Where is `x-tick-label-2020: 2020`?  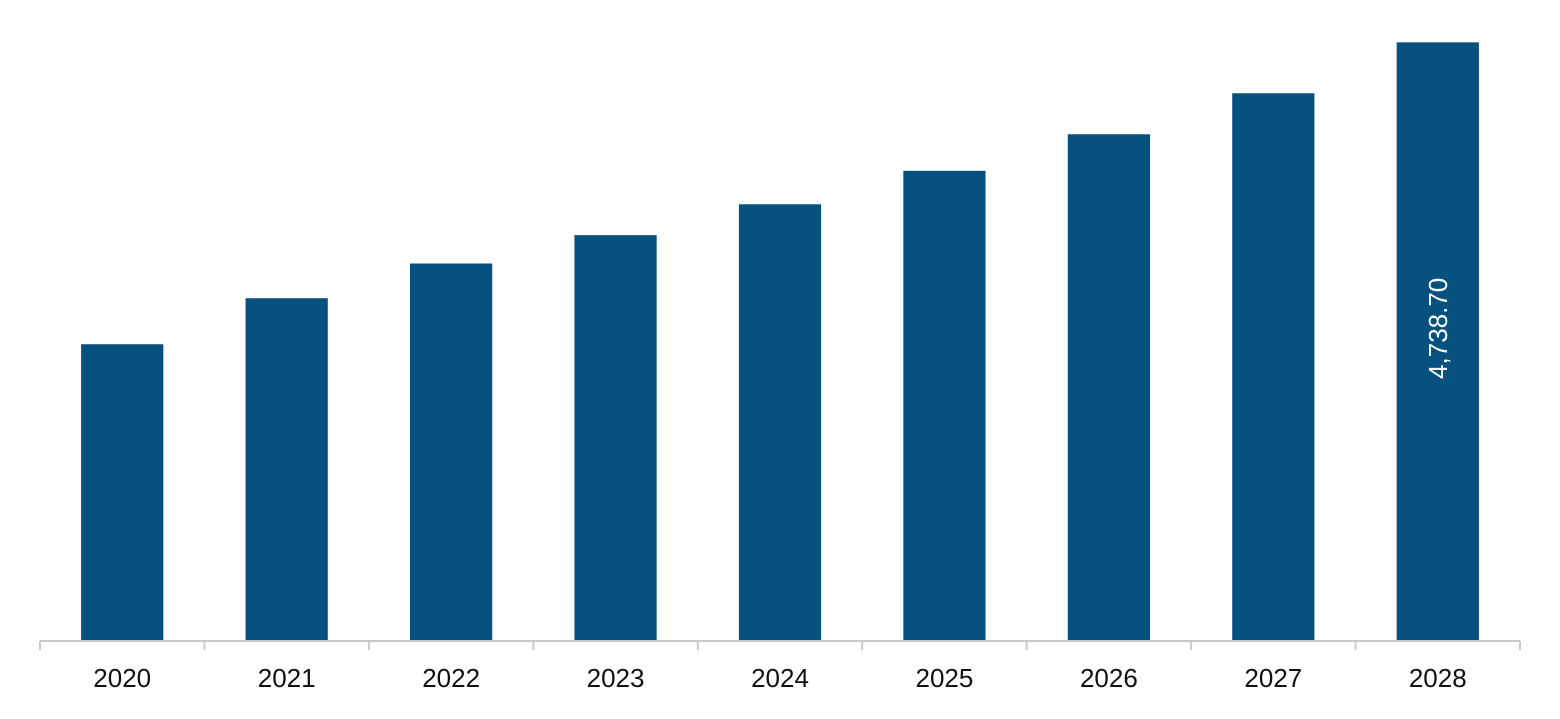
x-tick-label-2020: 2020 is located at coordinates (122, 678).